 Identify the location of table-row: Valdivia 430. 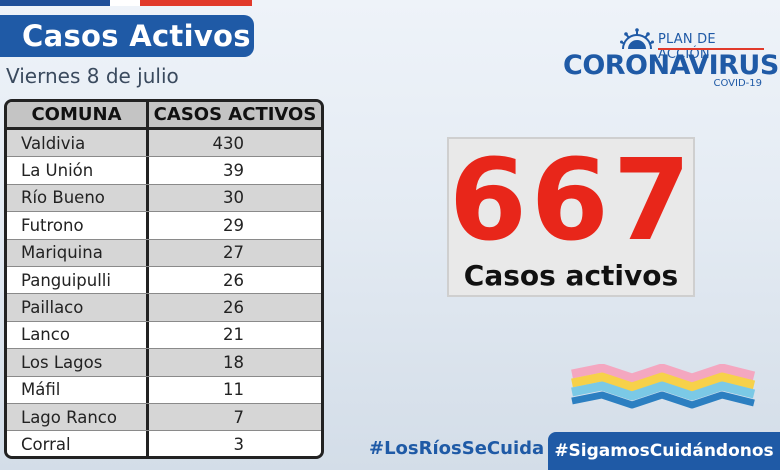
(164, 144).